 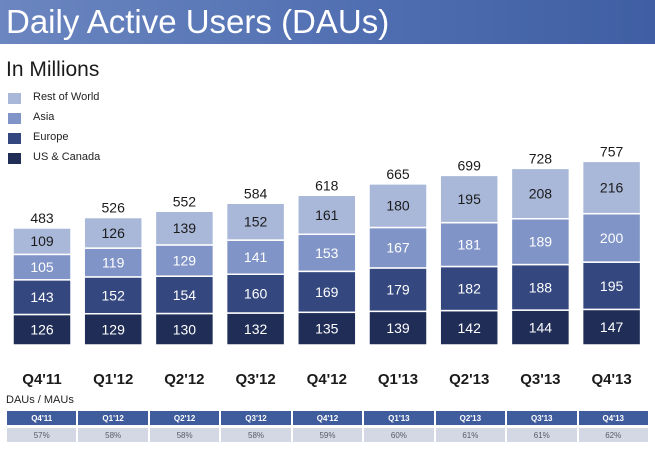 What do you see at coordinates (42, 218) in the screenshot?
I see `total-label: 483` at bounding box center [42, 218].